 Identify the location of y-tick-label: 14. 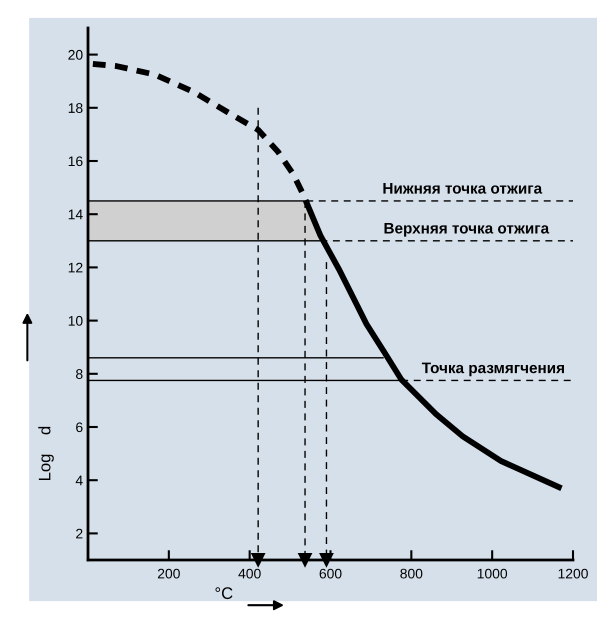
(75, 215).